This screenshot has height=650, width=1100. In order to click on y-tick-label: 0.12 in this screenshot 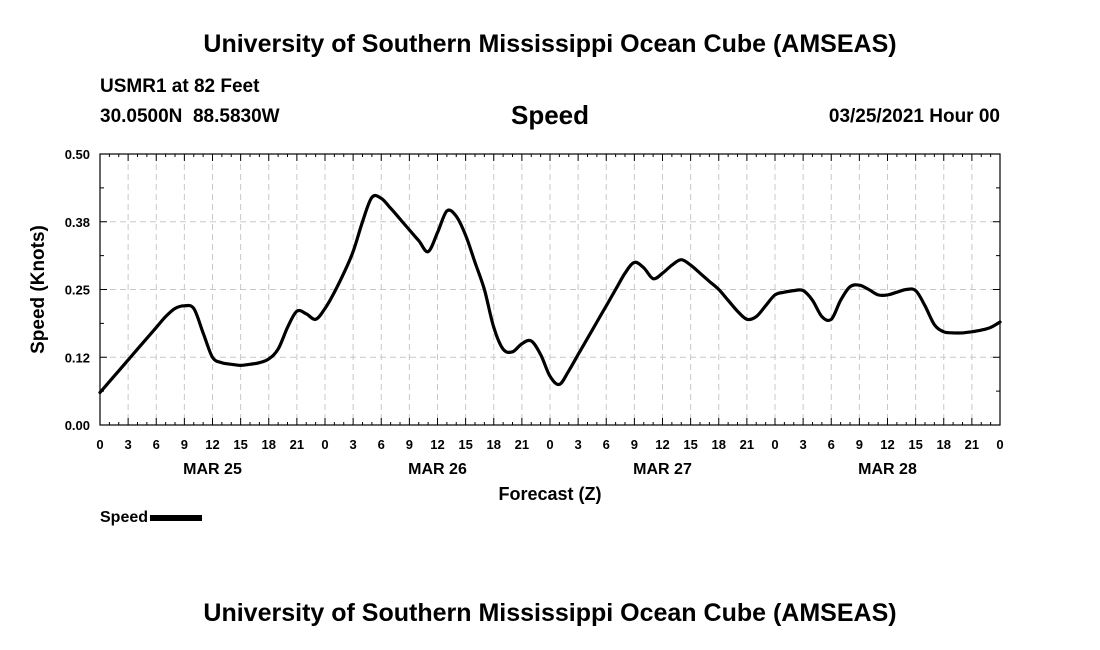, I will do `click(77, 357)`.